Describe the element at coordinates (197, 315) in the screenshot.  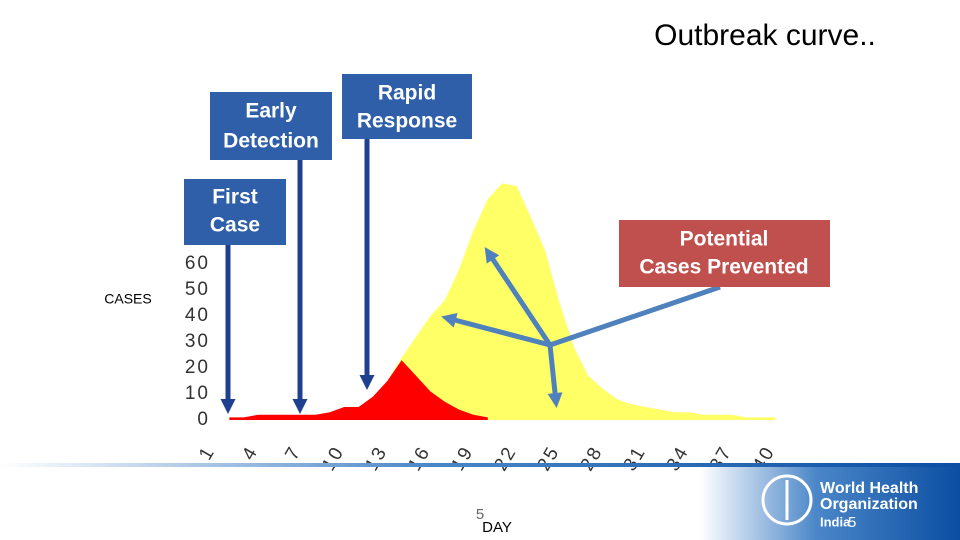
I see `y-tick-label: 40` at that location.